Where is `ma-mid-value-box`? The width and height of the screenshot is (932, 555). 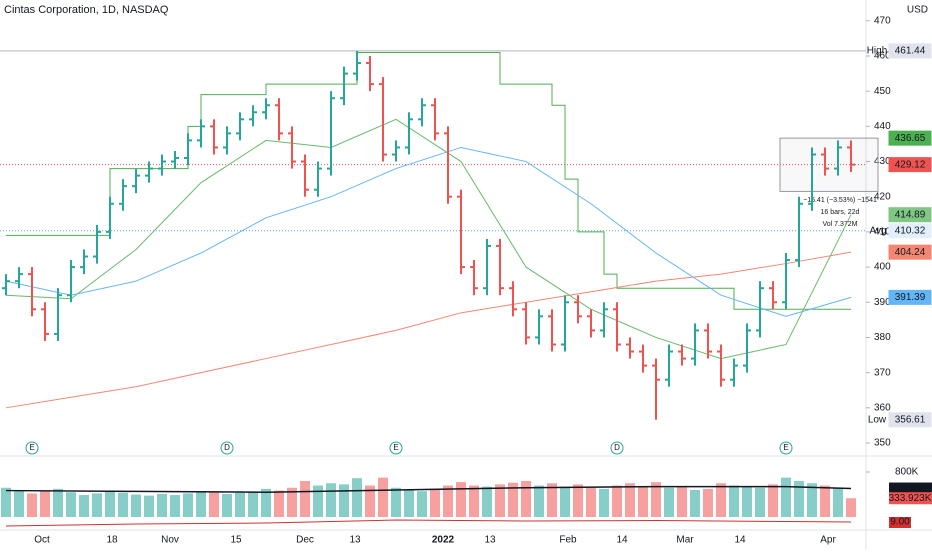
ma-mid-value-box is located at coordinates (910, 297).